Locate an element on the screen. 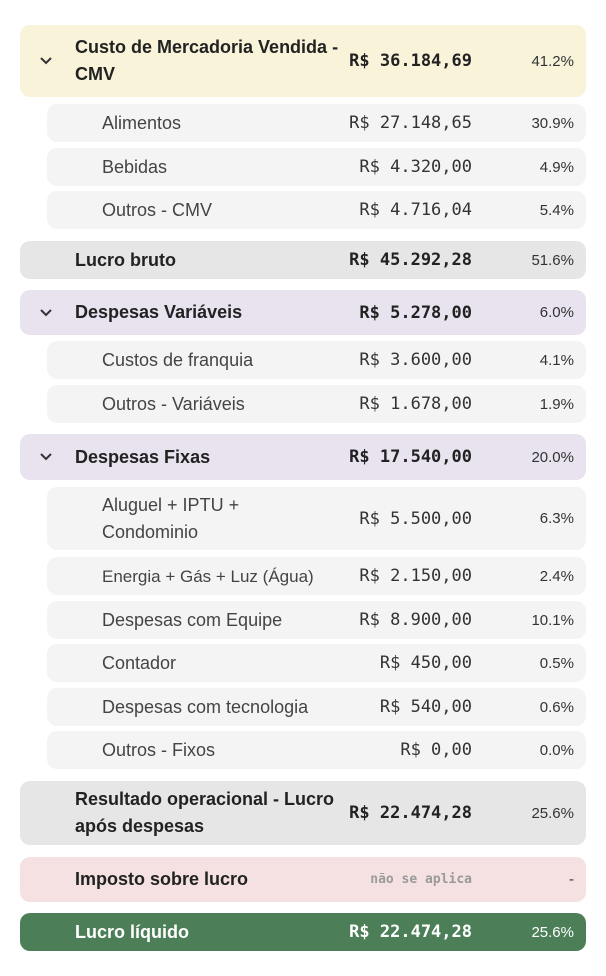  outros-fixos-row: Outros - Fixos R$ 0,00 0.0% is located at coordinates (316, 750).